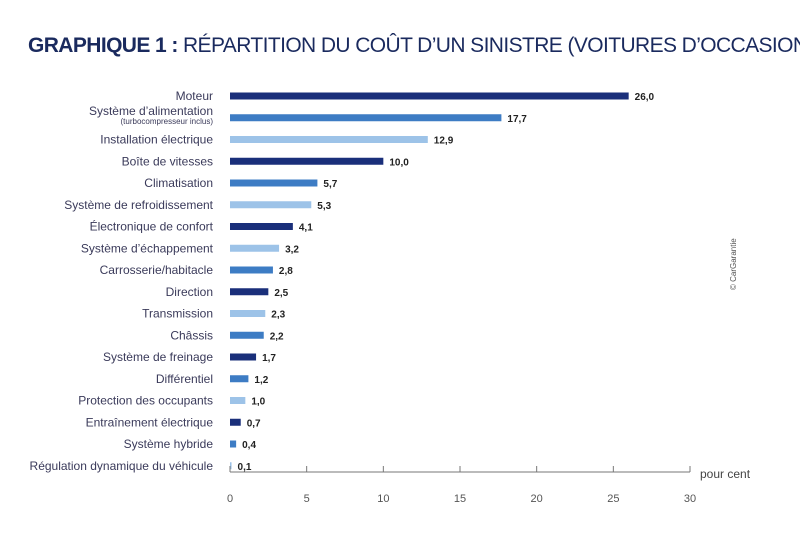 The height and width of the screenshot is (543, 800). What do you see at coordinates (261, 380) in the screenshot?
I see `data-label: 1,2` at bounding box center [261, 380].